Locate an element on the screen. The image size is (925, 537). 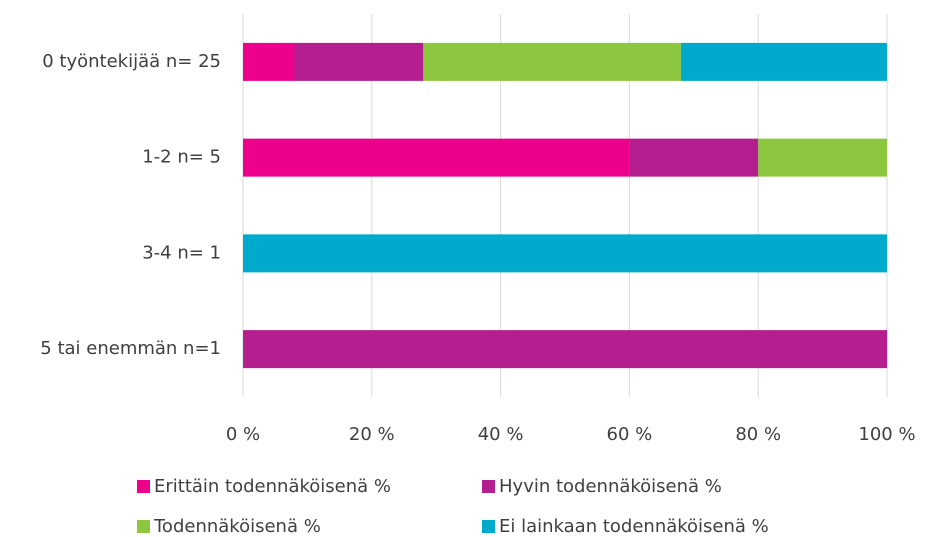
x-tick-label: 40 % is located at coordinates (501, 434).